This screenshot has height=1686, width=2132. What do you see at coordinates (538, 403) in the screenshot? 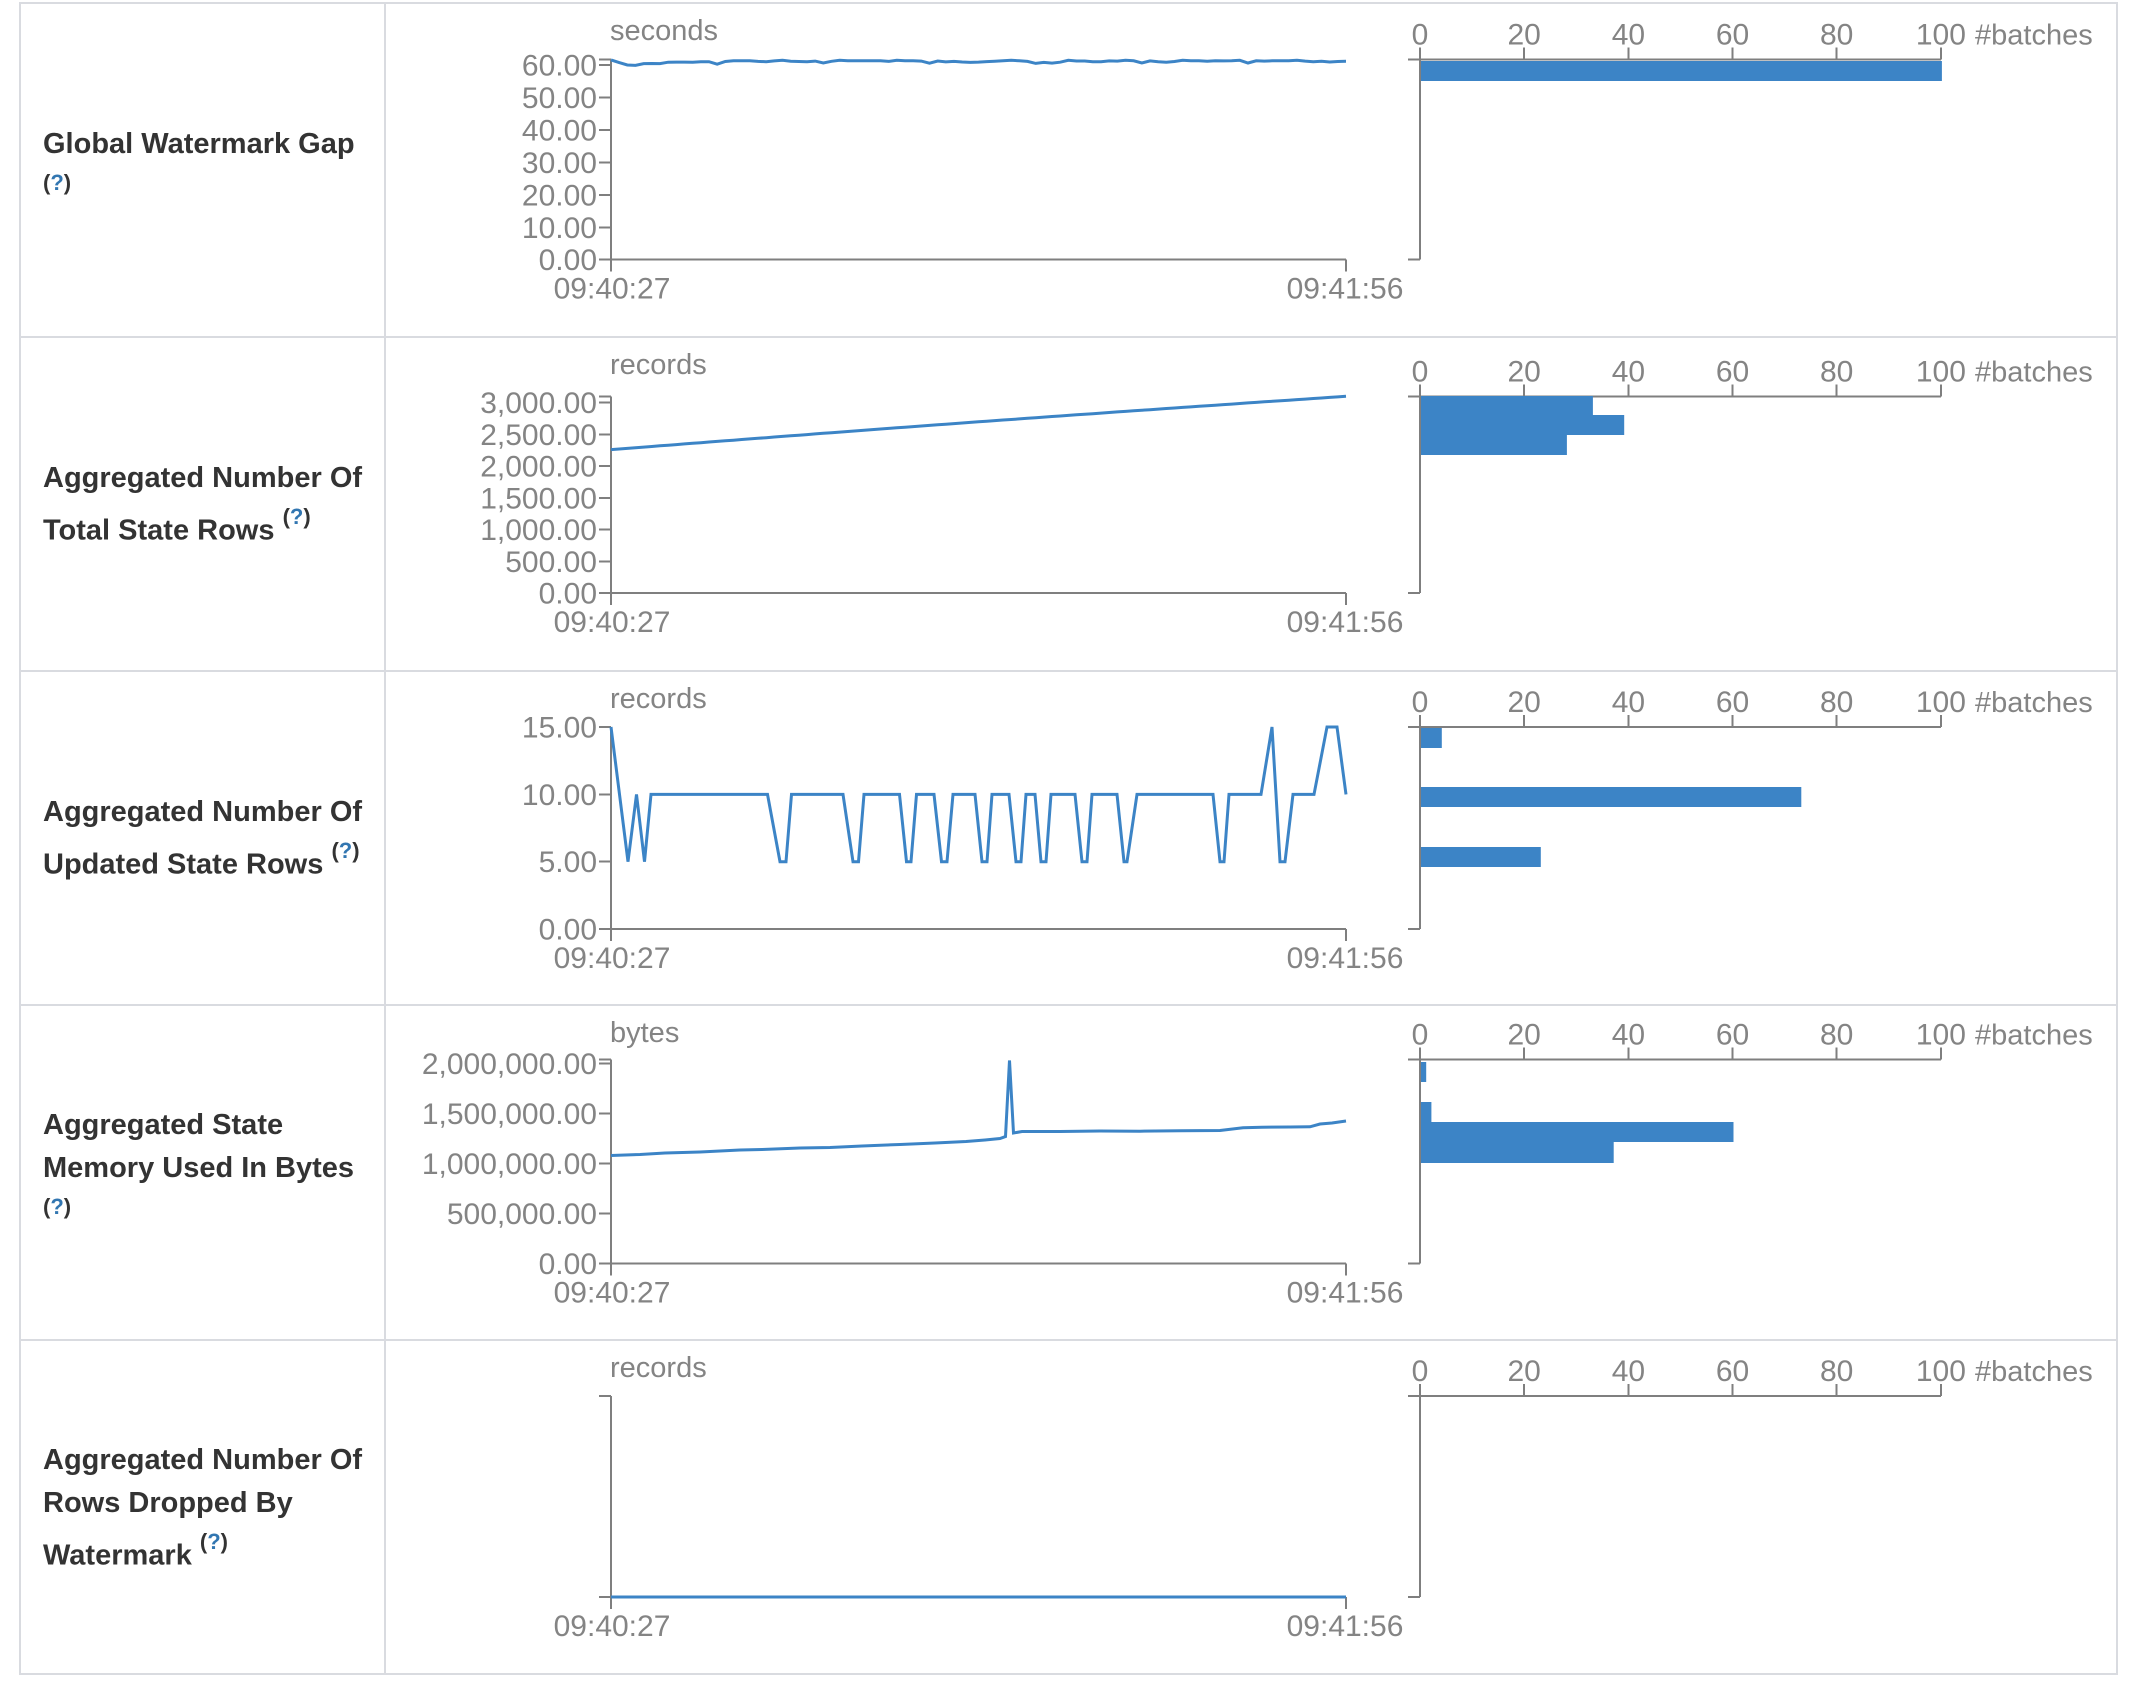
I see `svg-text: 3,000.00` at bounding box center [538, 403].